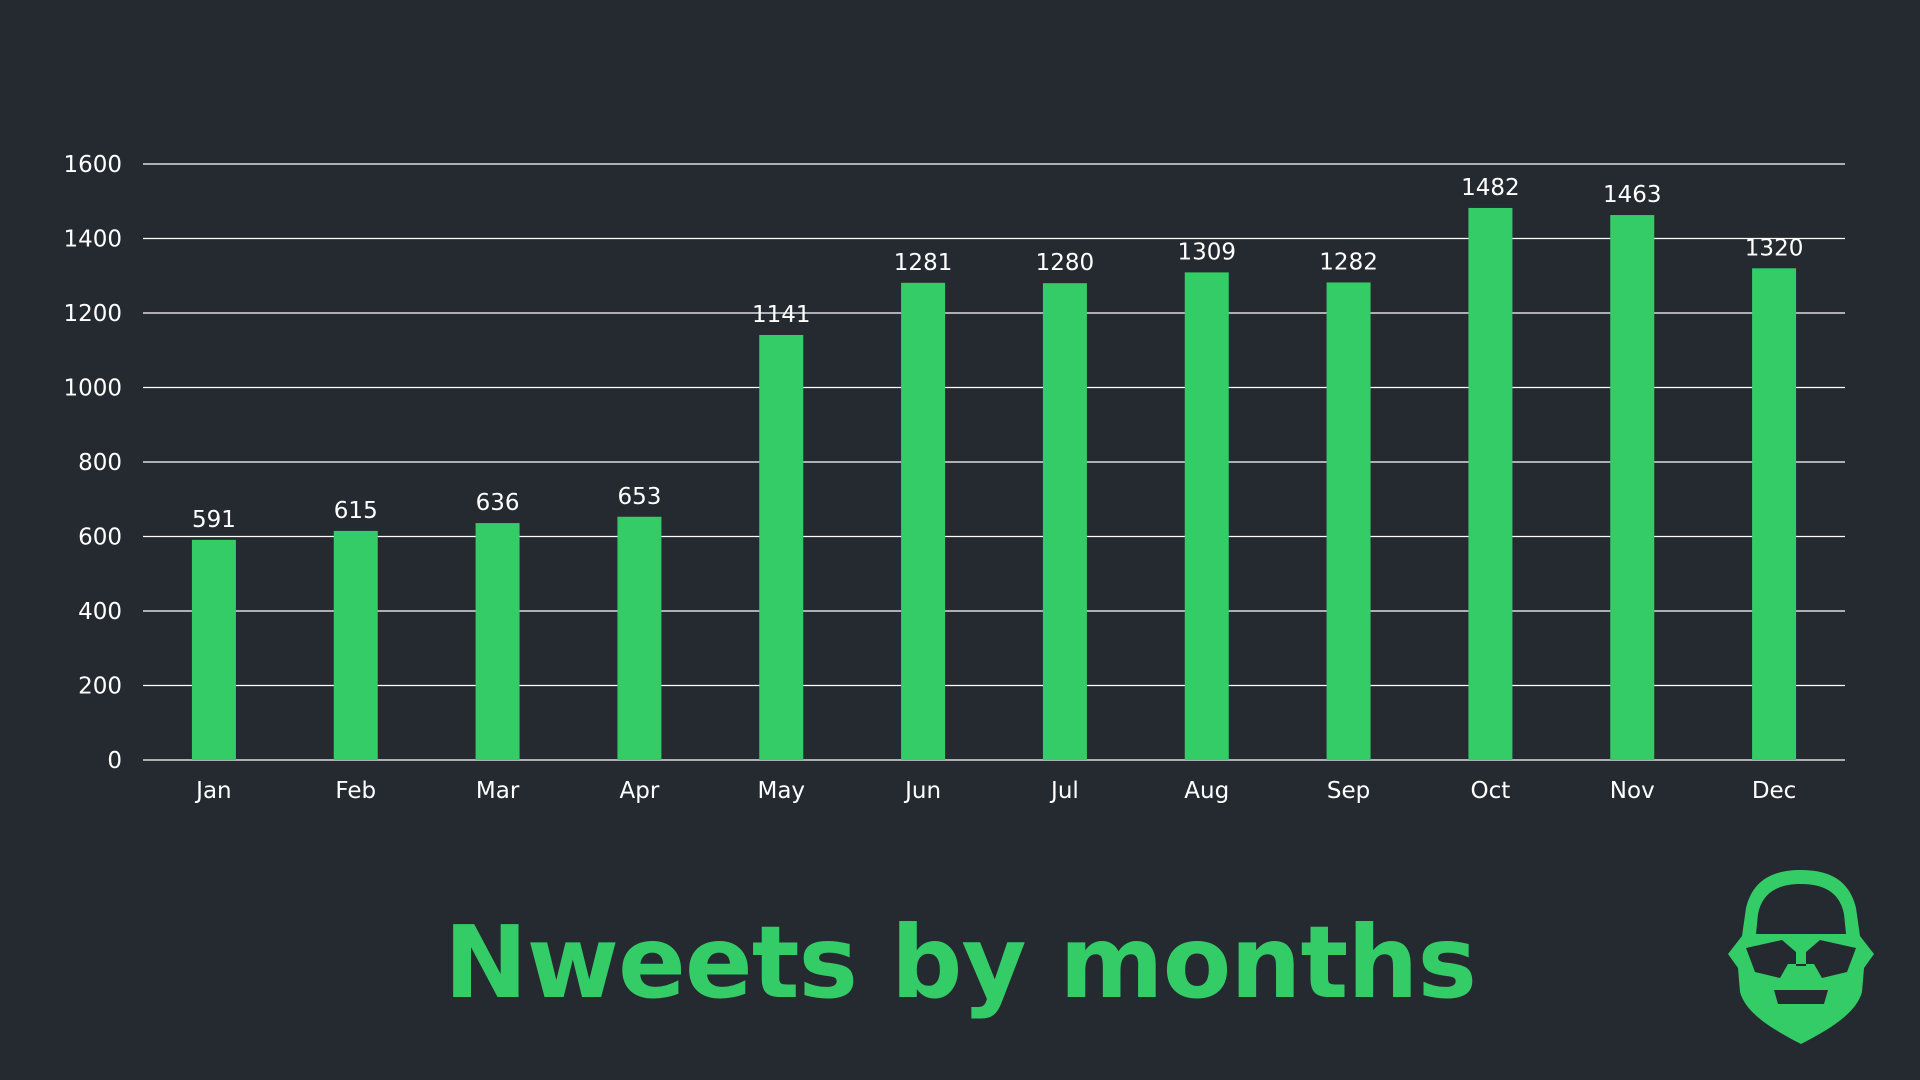  I want to click on bar-jan, so click(213, 649).